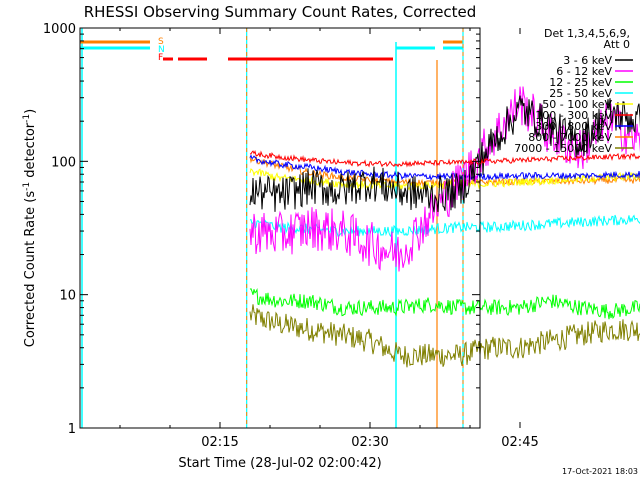  Describe the element at coordinates (59, 29) in the screenshot. I see `y-tick-label: 1000` at that location.